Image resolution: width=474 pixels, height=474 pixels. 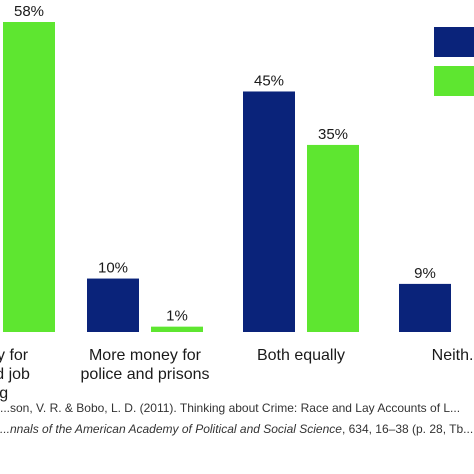 What do you see at coordinates (113, 268) in the screenshot?
I see `value-label-series-1-category-2: 10%` at bounding box center [113, 268].